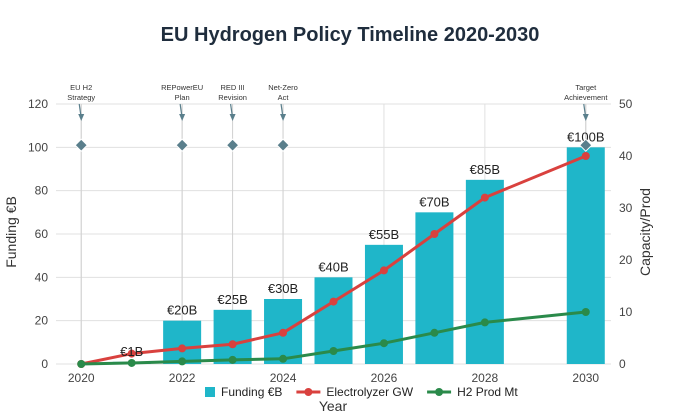 The height and width of the screenshot is (420, 700). Describe the element at coordinates (44, 364) in the screenshot. I see `y-left-tick-label: 0` at that location.